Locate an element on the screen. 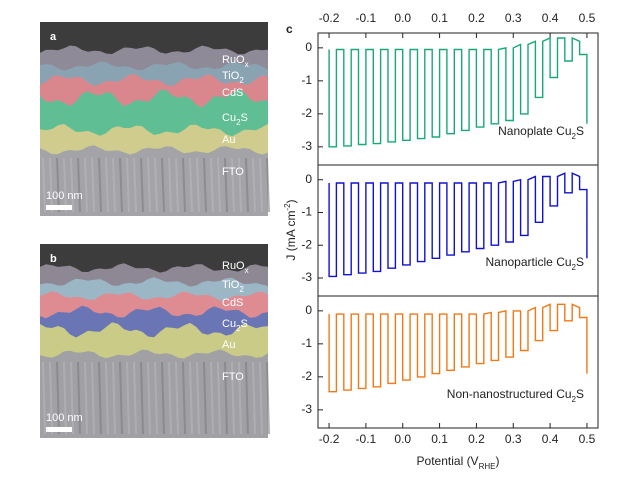  panel-label: b is located at coordinates (53, 259).